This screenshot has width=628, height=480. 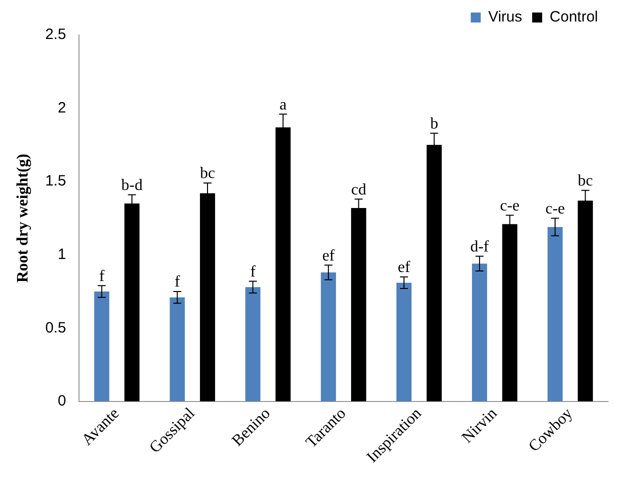 I want to click on data-label: cd, so click(x=358, y=189).